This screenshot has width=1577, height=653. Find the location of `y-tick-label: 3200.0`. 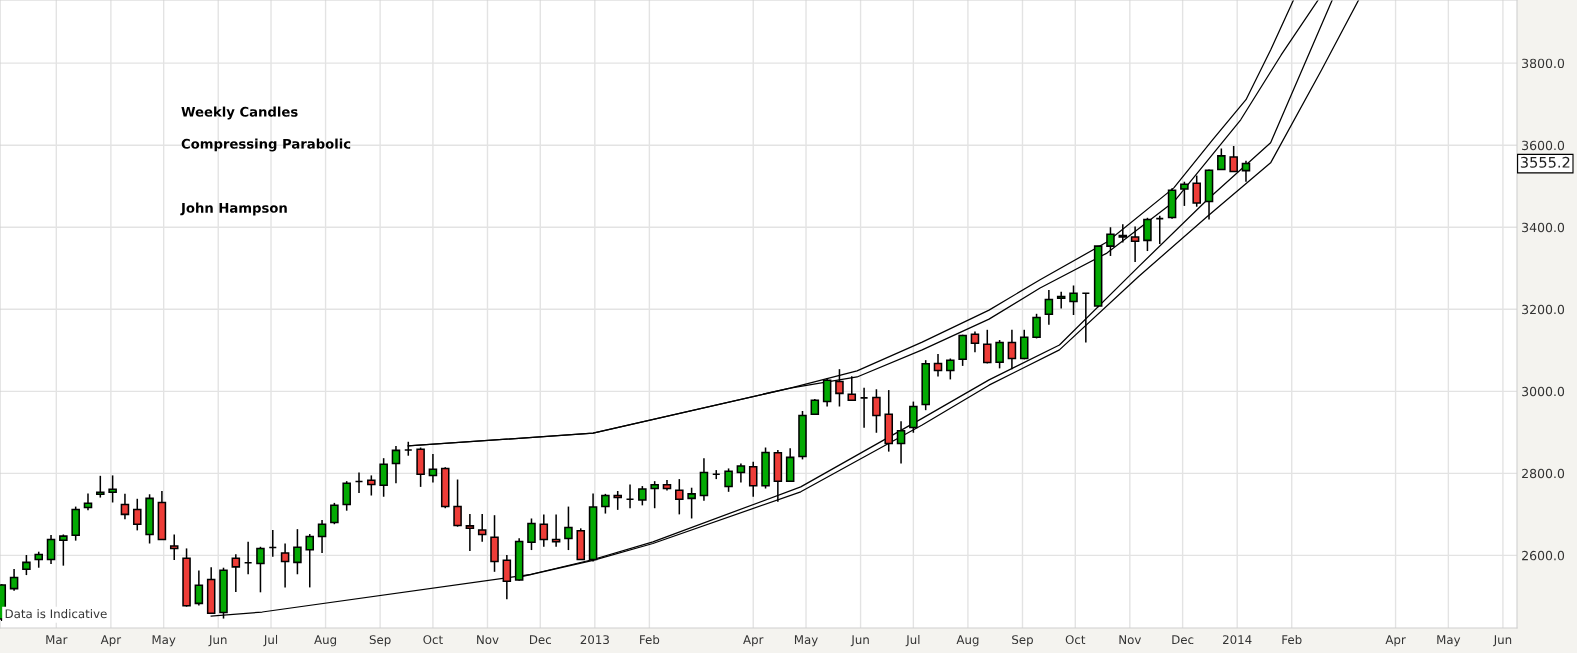

y-tick-label: 3200.0 is located at coordinates (1543, 309).